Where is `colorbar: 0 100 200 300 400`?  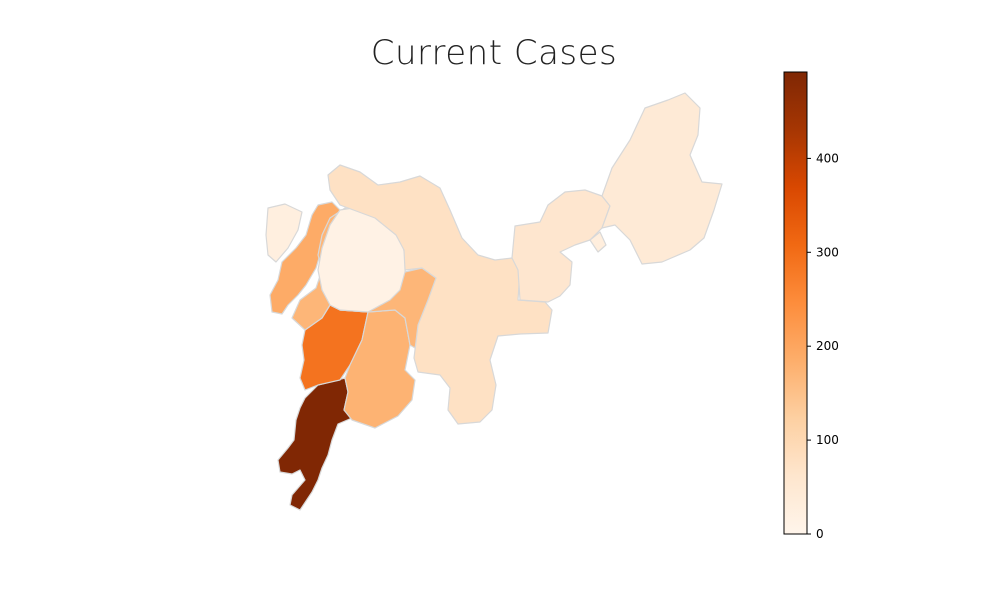 colorbar: 0 100 200 300 400 is located at coordinates (811, 306).